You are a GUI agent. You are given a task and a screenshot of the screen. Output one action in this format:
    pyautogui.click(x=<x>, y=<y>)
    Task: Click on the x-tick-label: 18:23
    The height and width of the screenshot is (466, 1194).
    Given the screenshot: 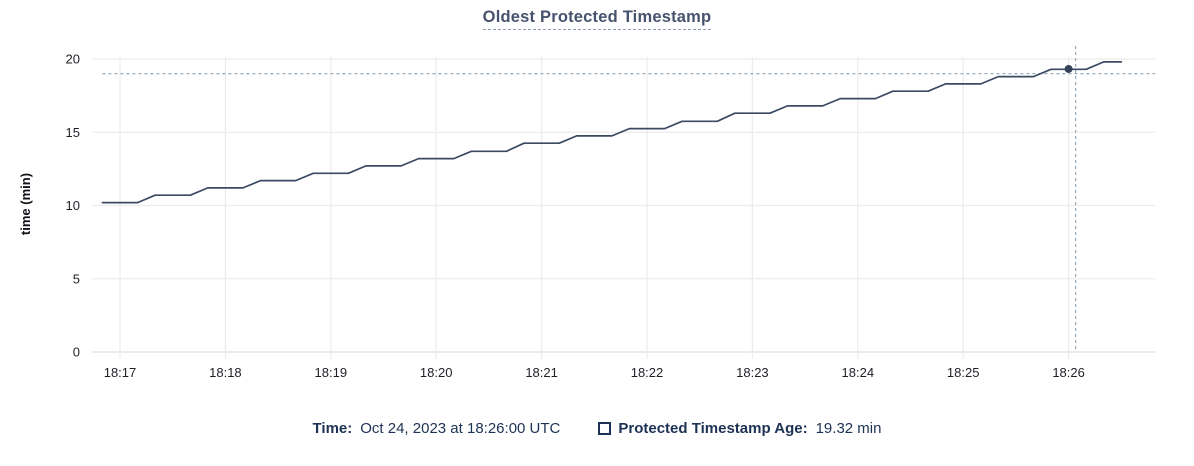 What is the action you would take?
    pyautogui.click(x=752, y=372)
    